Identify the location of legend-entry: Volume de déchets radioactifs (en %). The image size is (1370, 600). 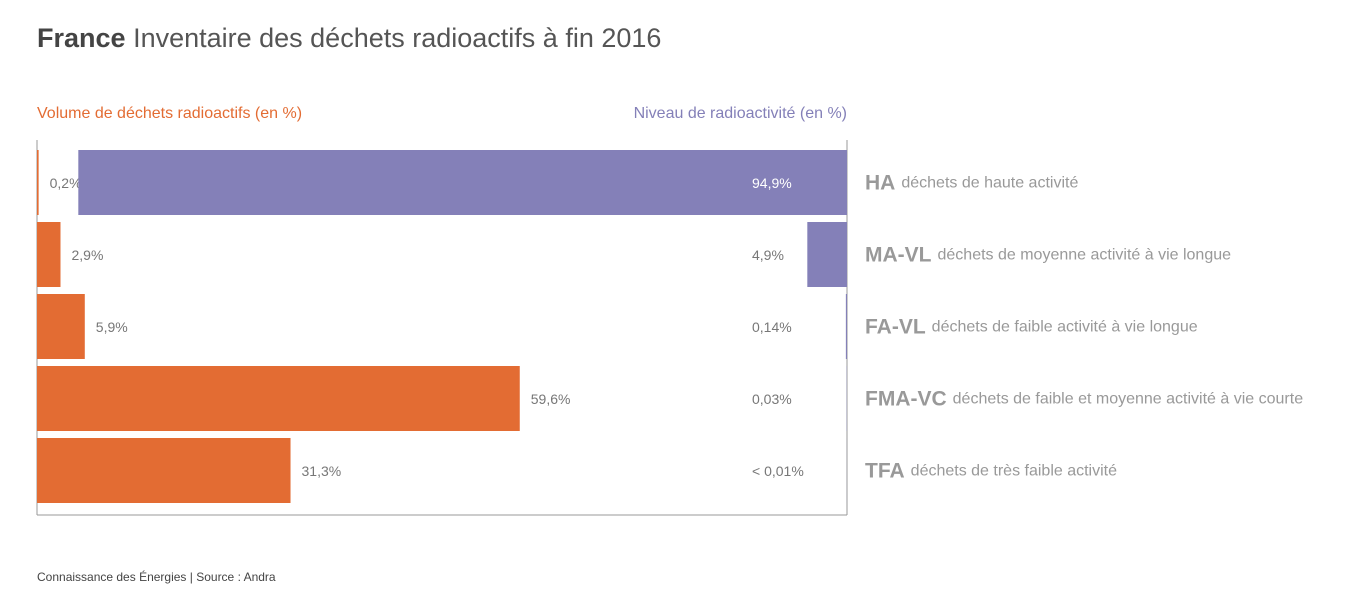
(169, 113).